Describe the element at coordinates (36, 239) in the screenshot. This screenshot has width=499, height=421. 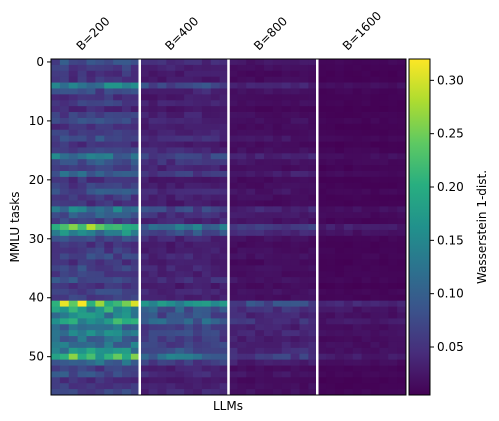
I see `y-tick-label: 30` at that location.